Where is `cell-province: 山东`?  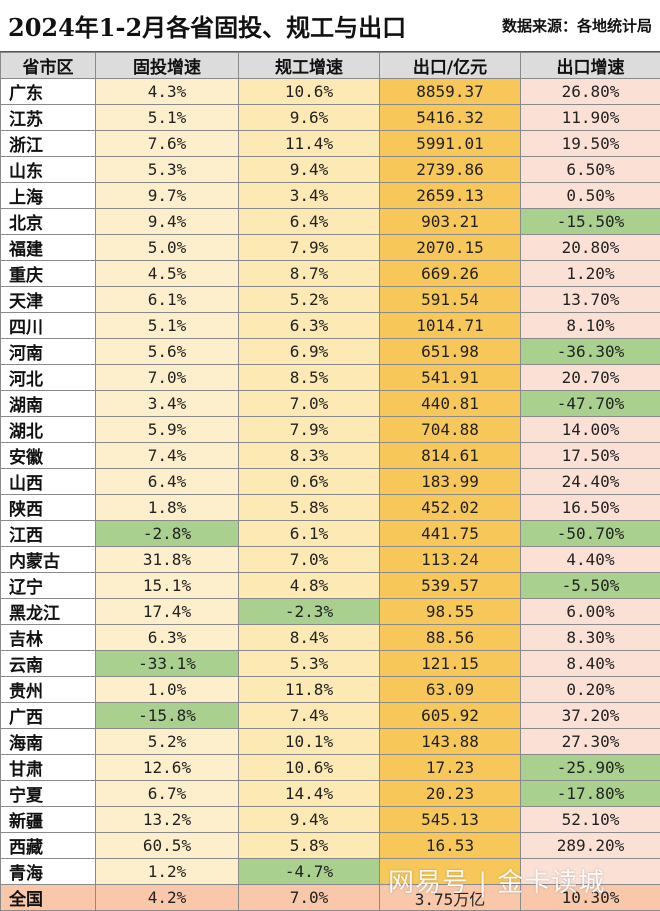 cell-province: 山东 is located at coordinates (48, 170).